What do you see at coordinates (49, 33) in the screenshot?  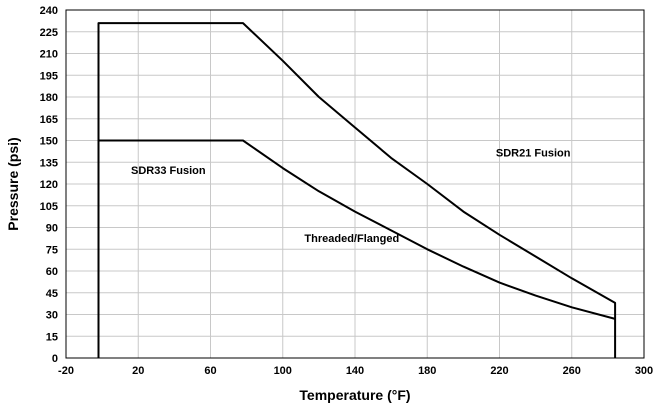 I see `y-tick-label: 225` at bounding box center [49, 33].